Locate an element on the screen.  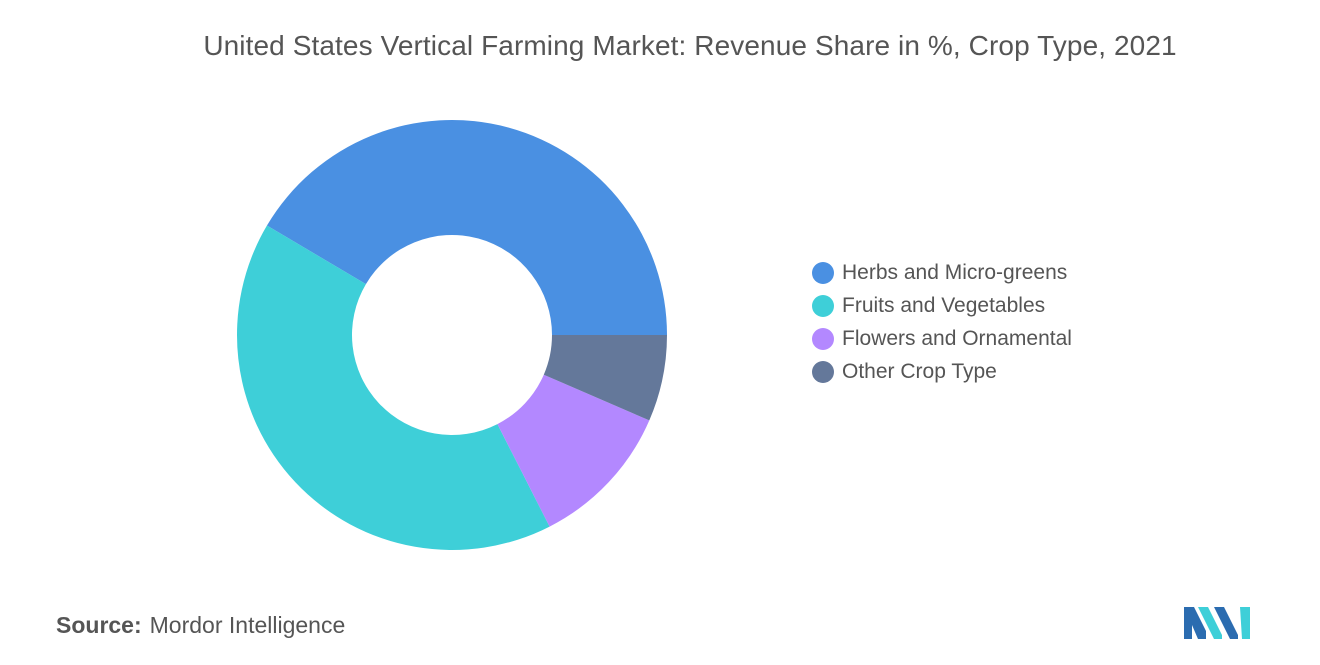
legend-item-other: Other Crop Type is located at coordinates (942, 371).